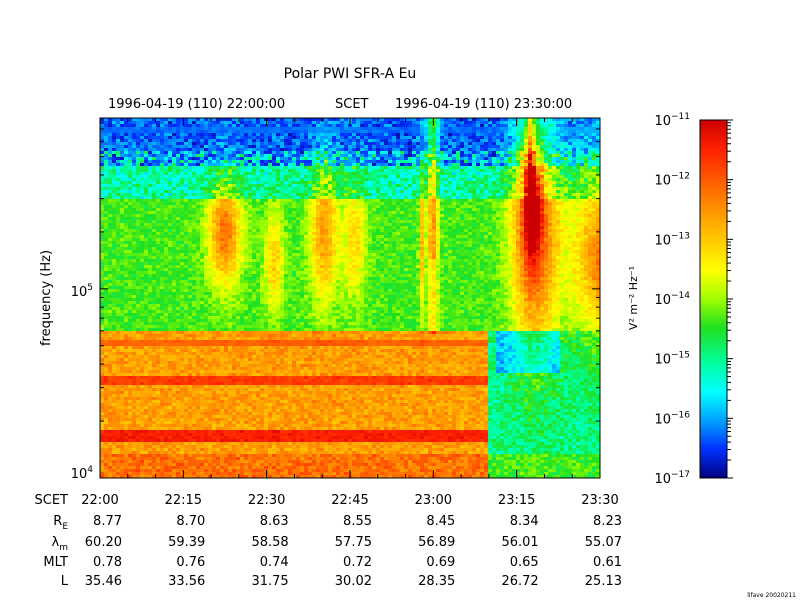 This screenshot has height=600, width=800. I want to click on ephemeris-value: 8.70, so click(190, 521).